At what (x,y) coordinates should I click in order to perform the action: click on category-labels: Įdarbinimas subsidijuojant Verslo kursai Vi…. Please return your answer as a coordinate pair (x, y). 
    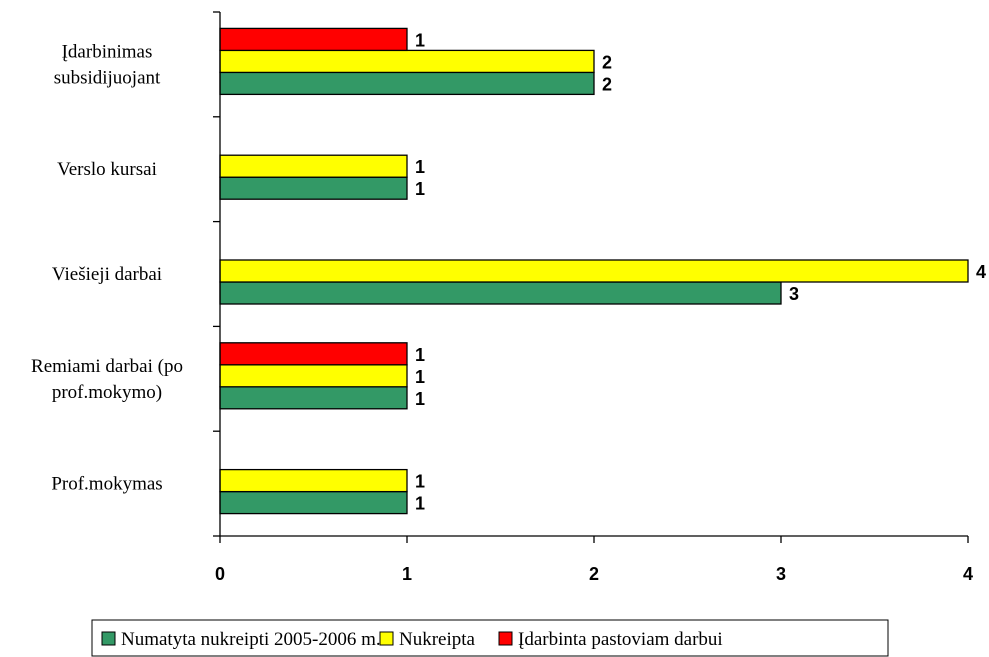
    Looking at the image, I should click on (107, 267).